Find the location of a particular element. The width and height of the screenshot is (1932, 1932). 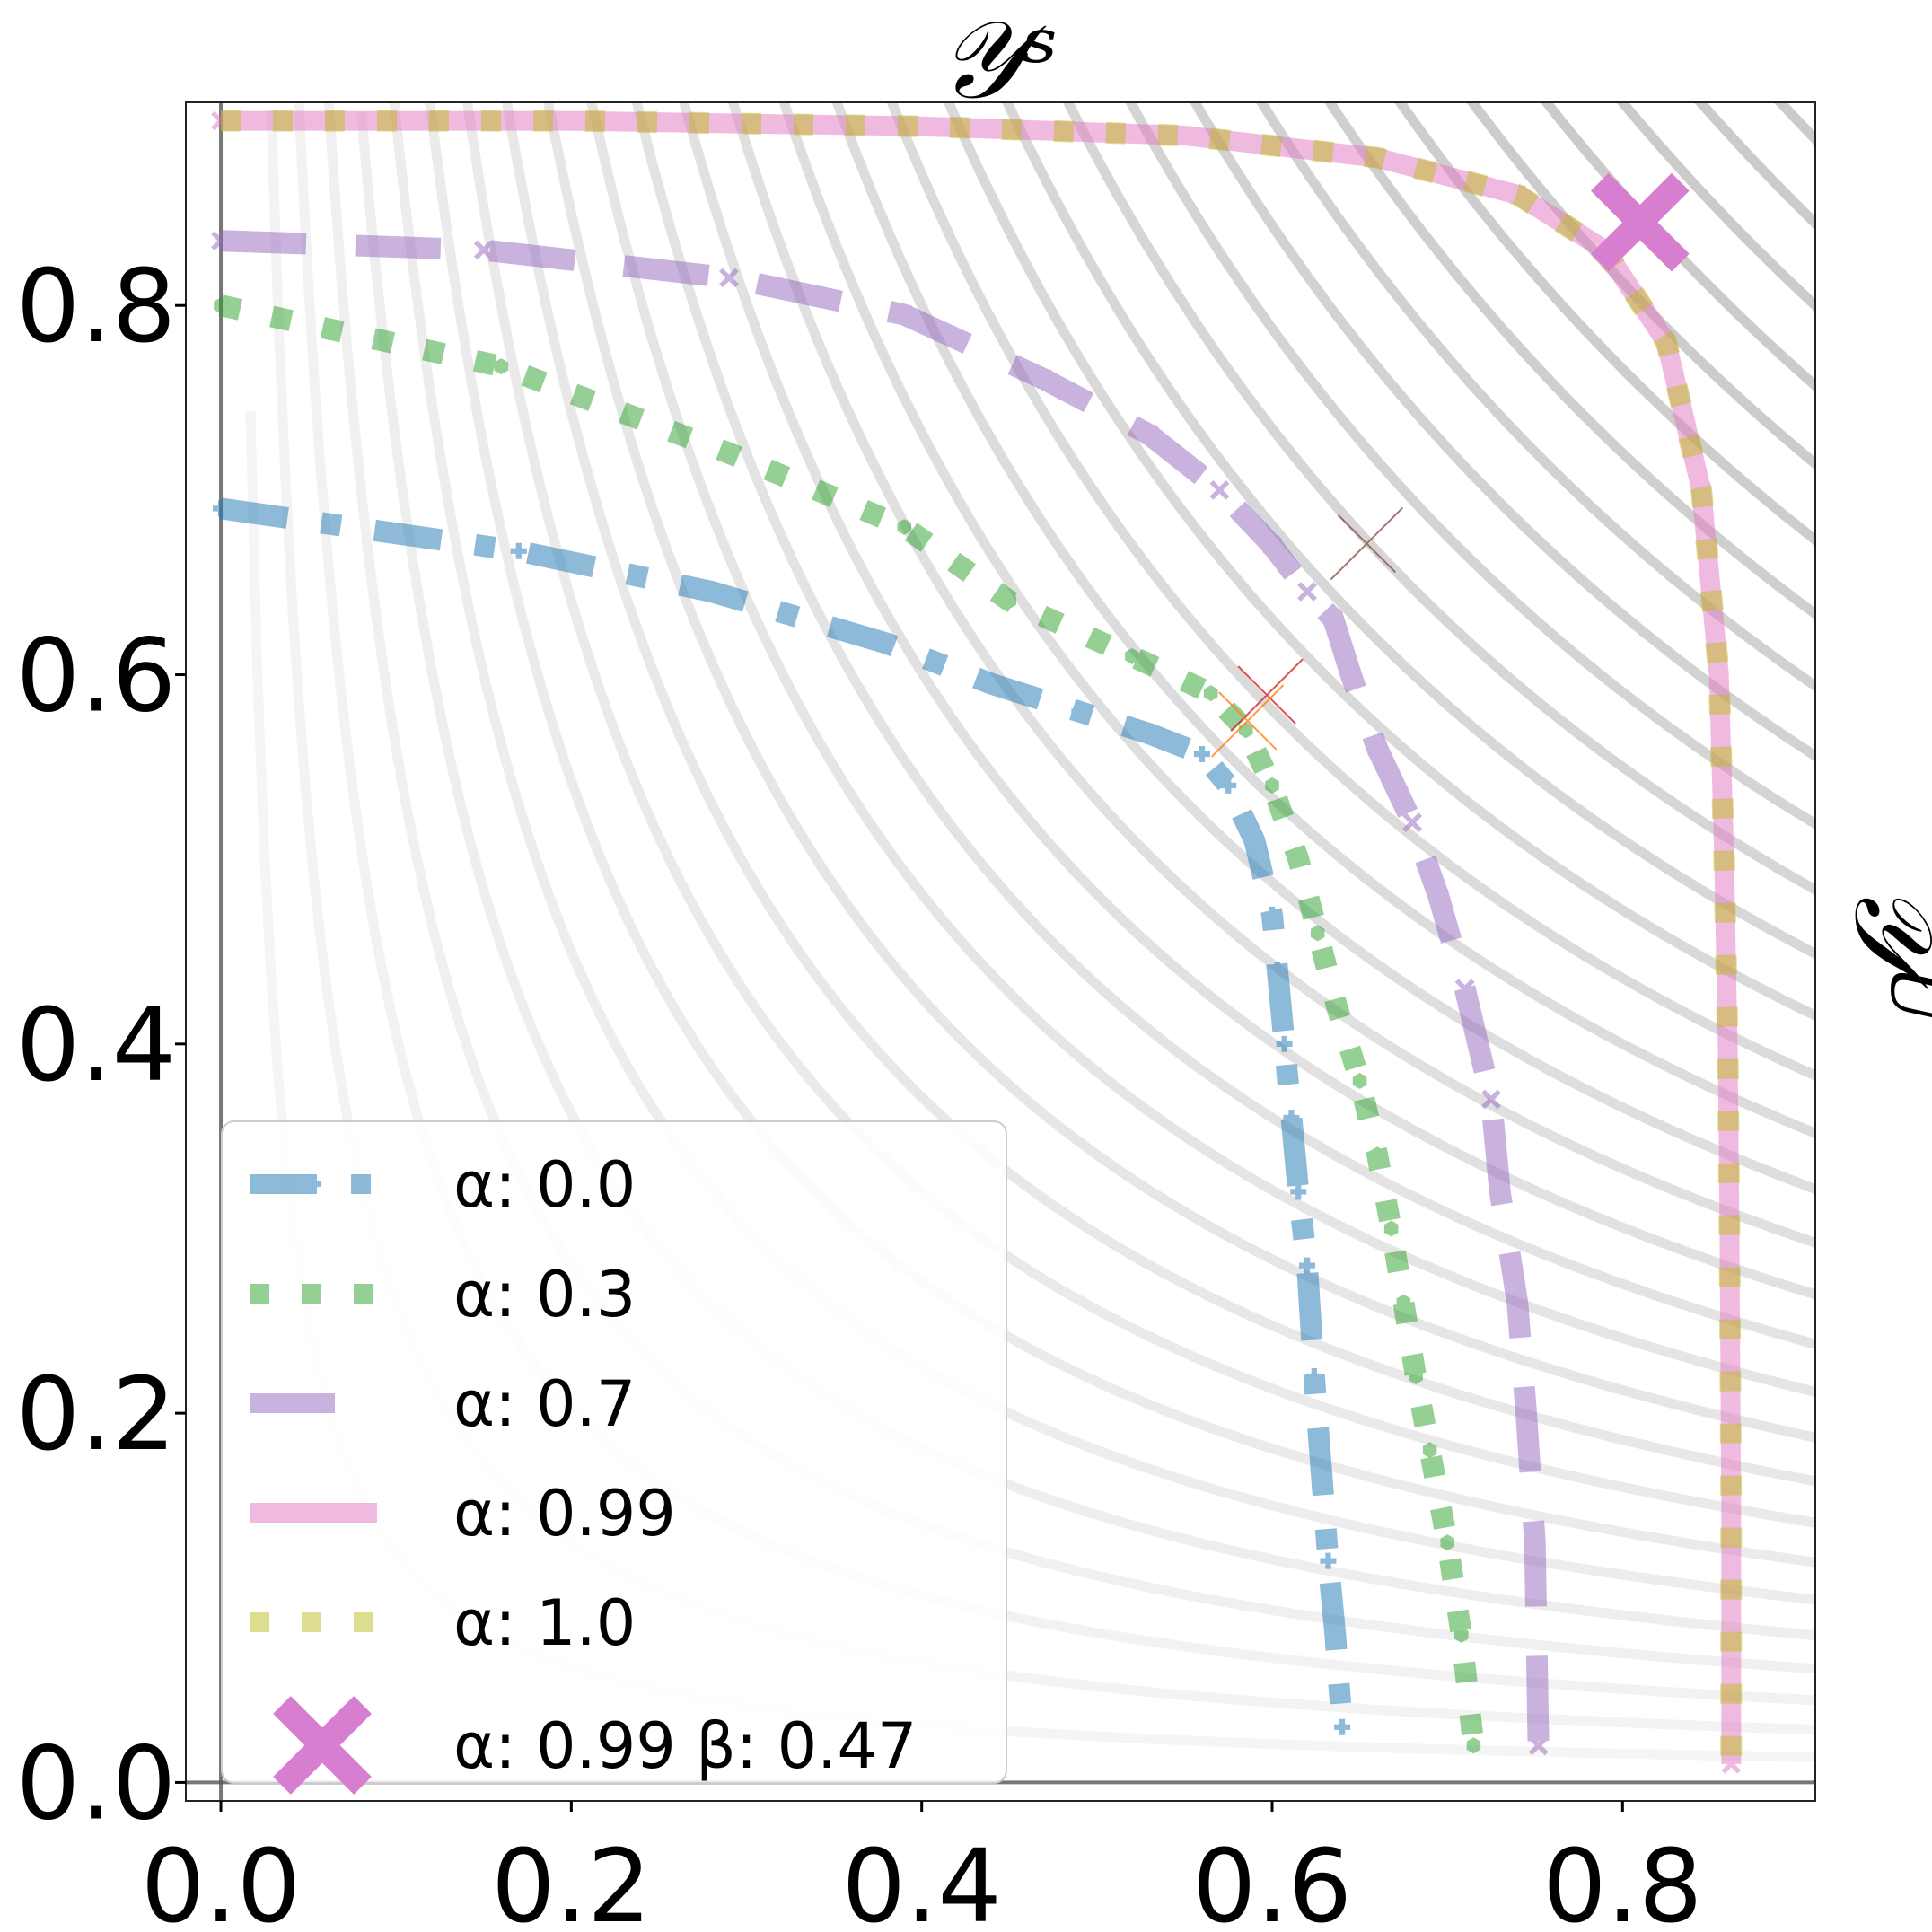

legend-label: α: 0.3 is located at coordinates (544, 1294).